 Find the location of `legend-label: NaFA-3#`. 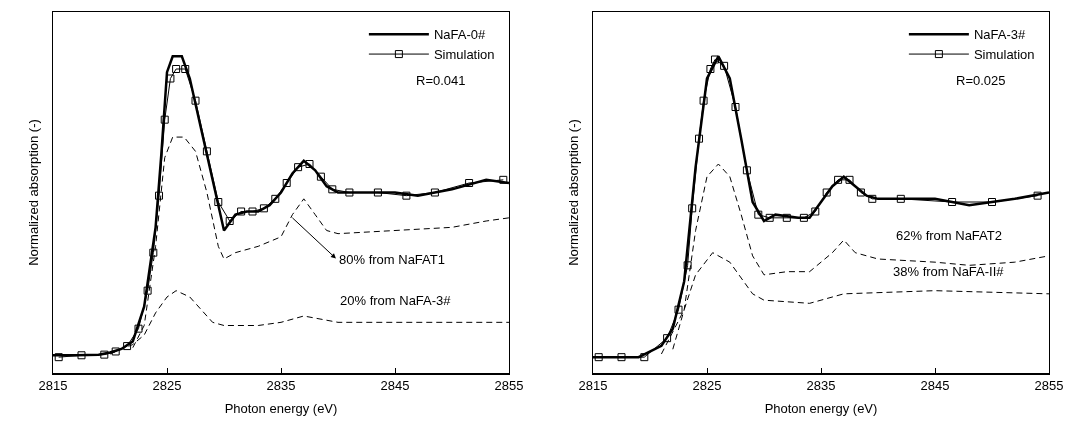

legend-label: NaFA-3# is located at coordinates (999, 35).